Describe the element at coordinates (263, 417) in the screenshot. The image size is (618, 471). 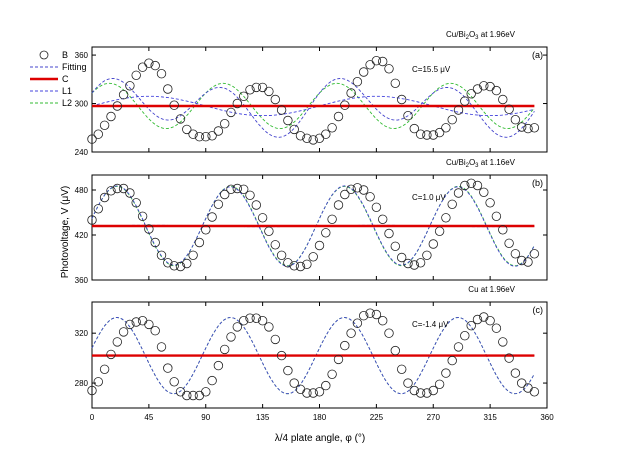
I see `x-tick-label: 135` at that location.